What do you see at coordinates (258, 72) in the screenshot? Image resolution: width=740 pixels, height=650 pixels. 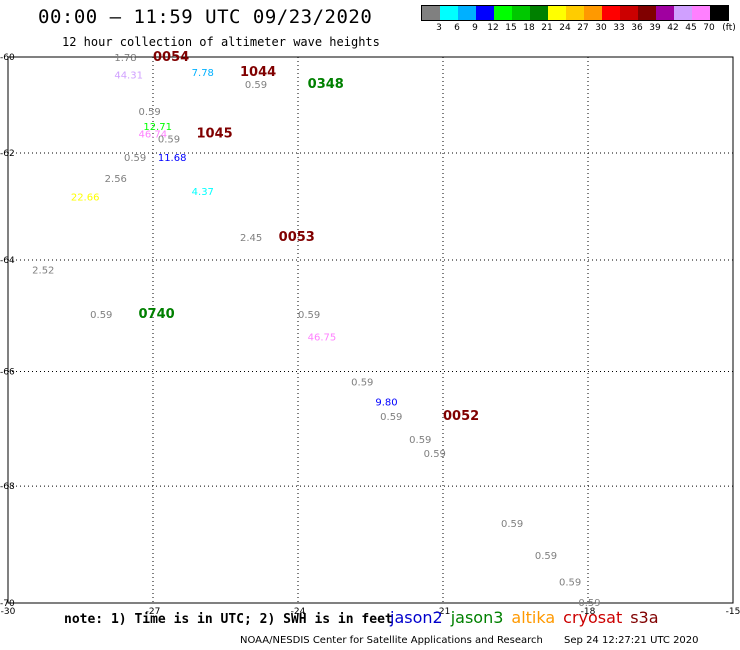 I see `pass-time-label: 1044` at bounding box center [258, 72].